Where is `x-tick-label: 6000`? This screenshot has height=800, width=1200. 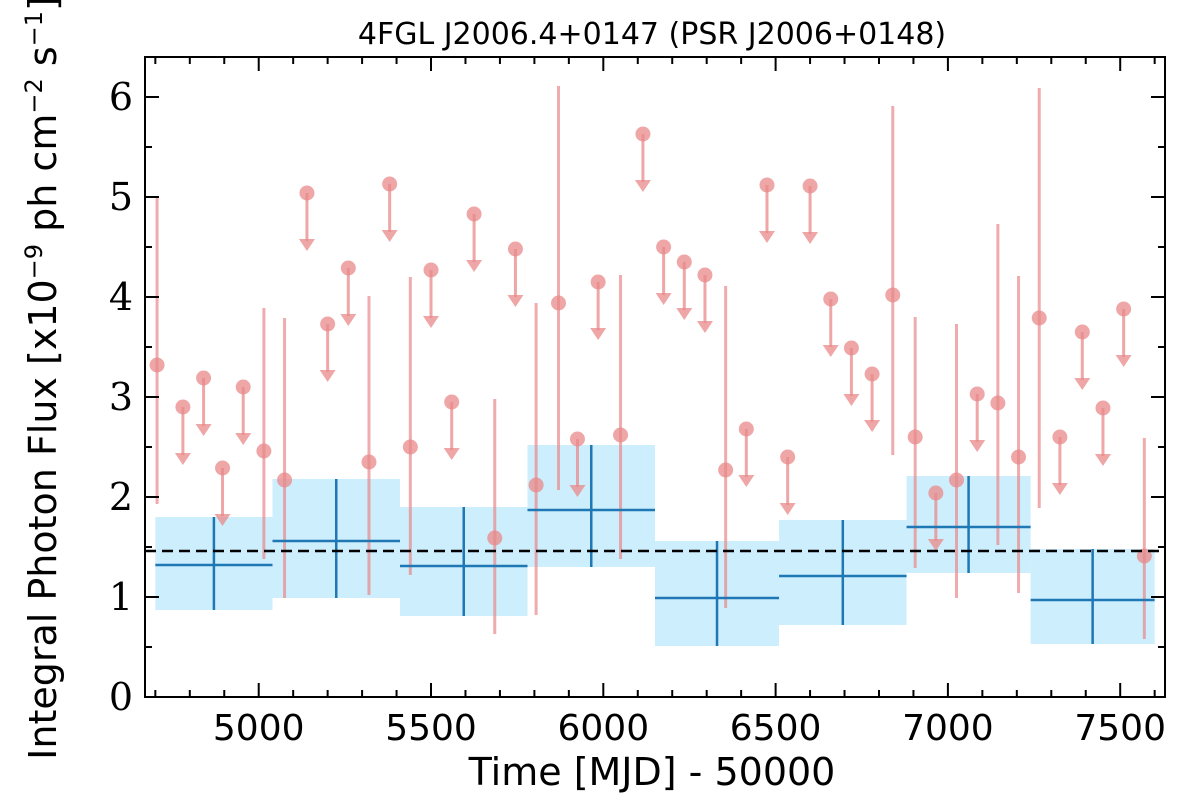 x-tick-label: 6000 is located at coordinates (603, 728).